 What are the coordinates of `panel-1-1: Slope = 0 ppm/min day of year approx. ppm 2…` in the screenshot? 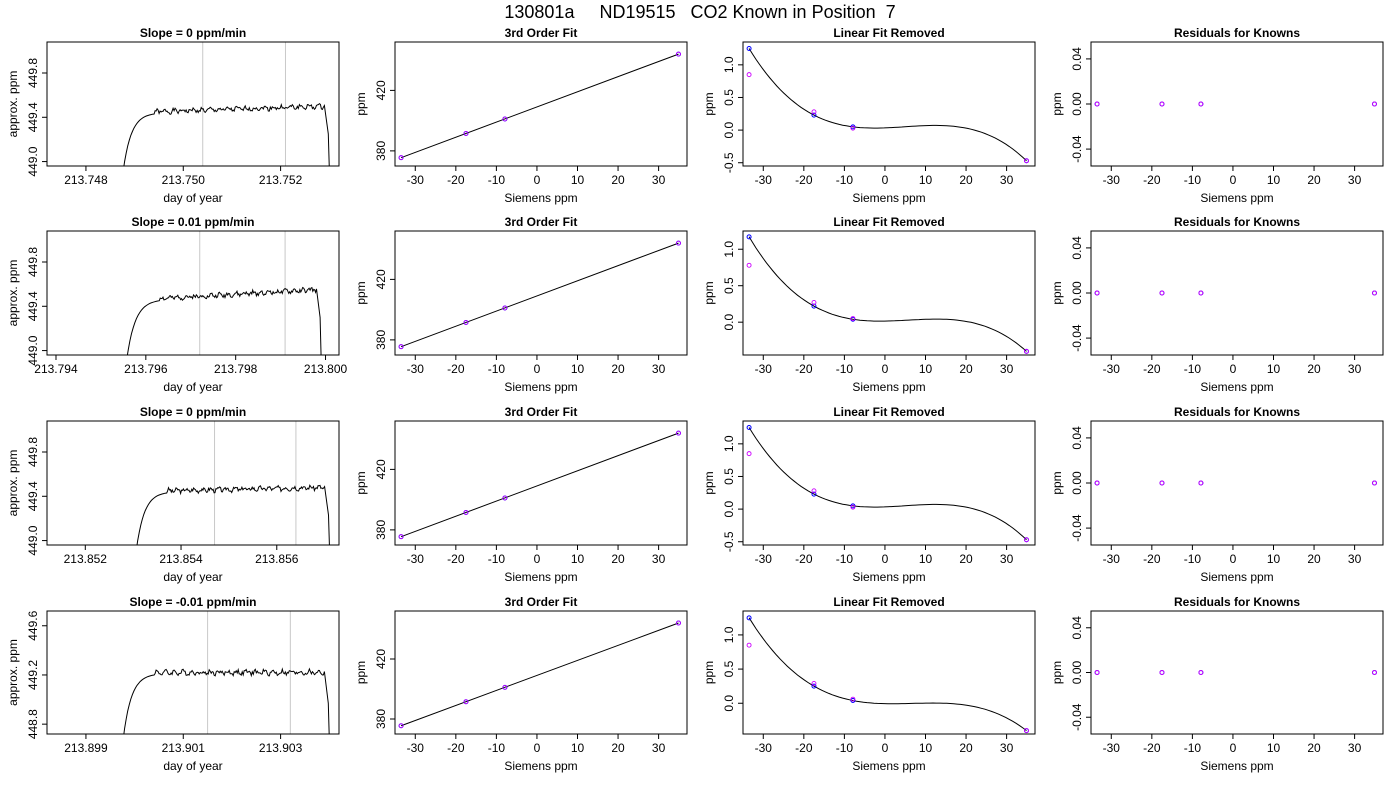 It's located at (173, 115).